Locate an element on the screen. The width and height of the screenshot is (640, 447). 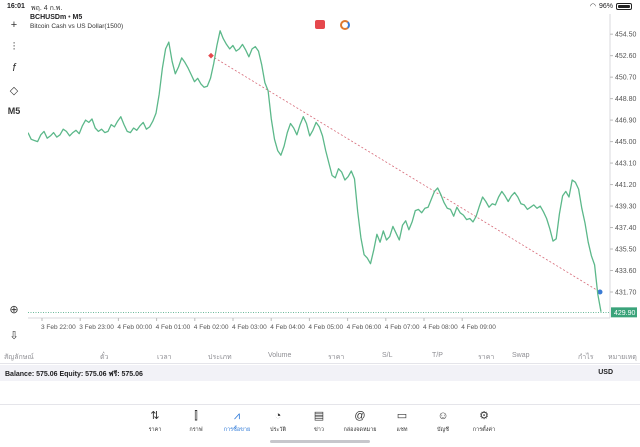
trendline-end-handle is located at coordinates (600, 292).